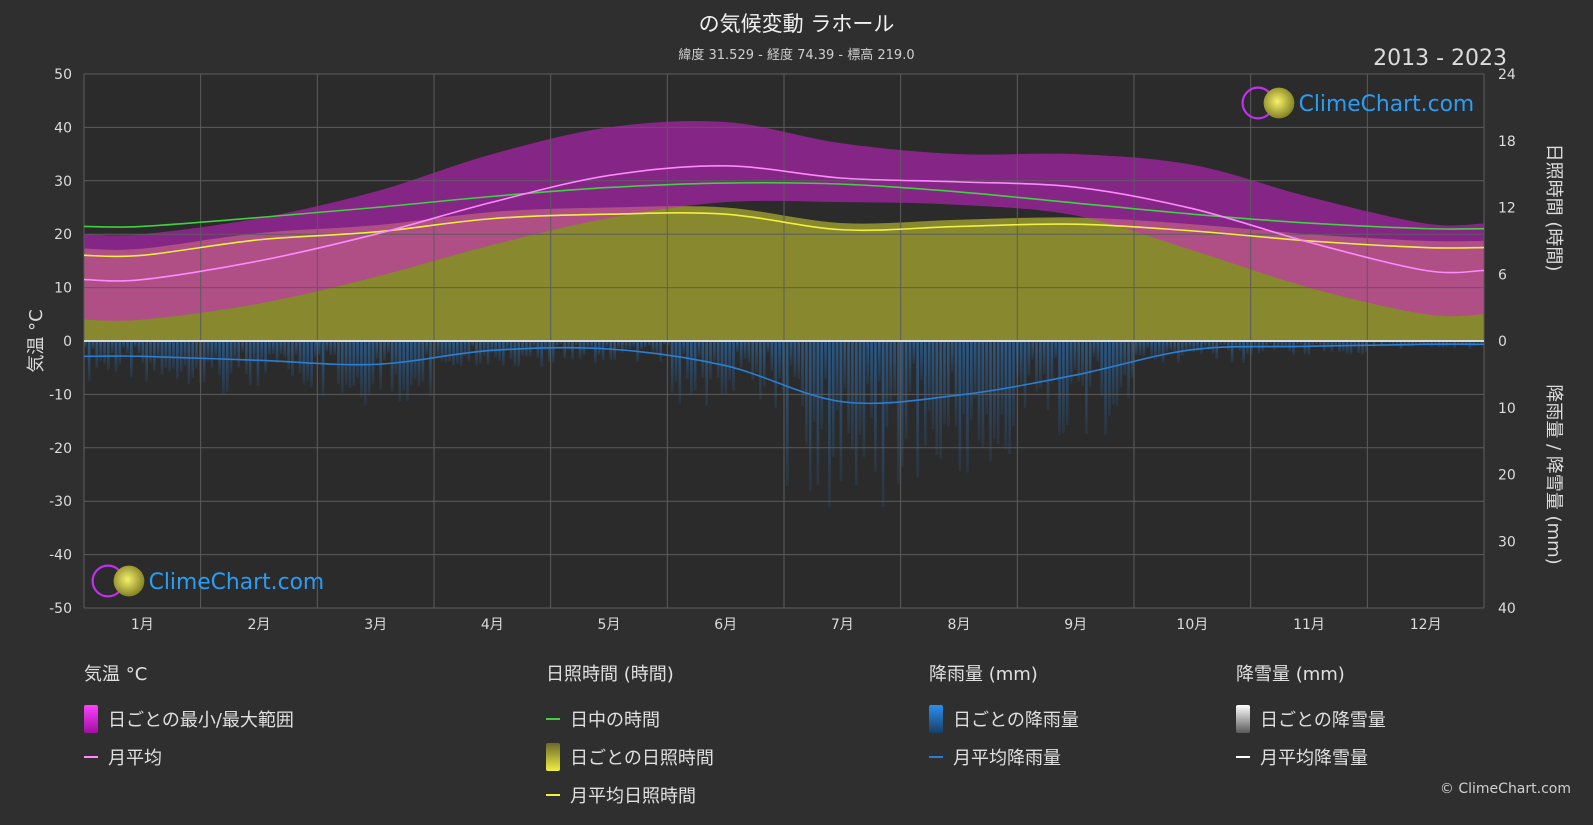 The width and height of the screenshot is (1593, 825). What do you see at coordinates (609, 625) in the screenshot?
I see `x-tick-label: 5月` at bounding box center [609, 625].